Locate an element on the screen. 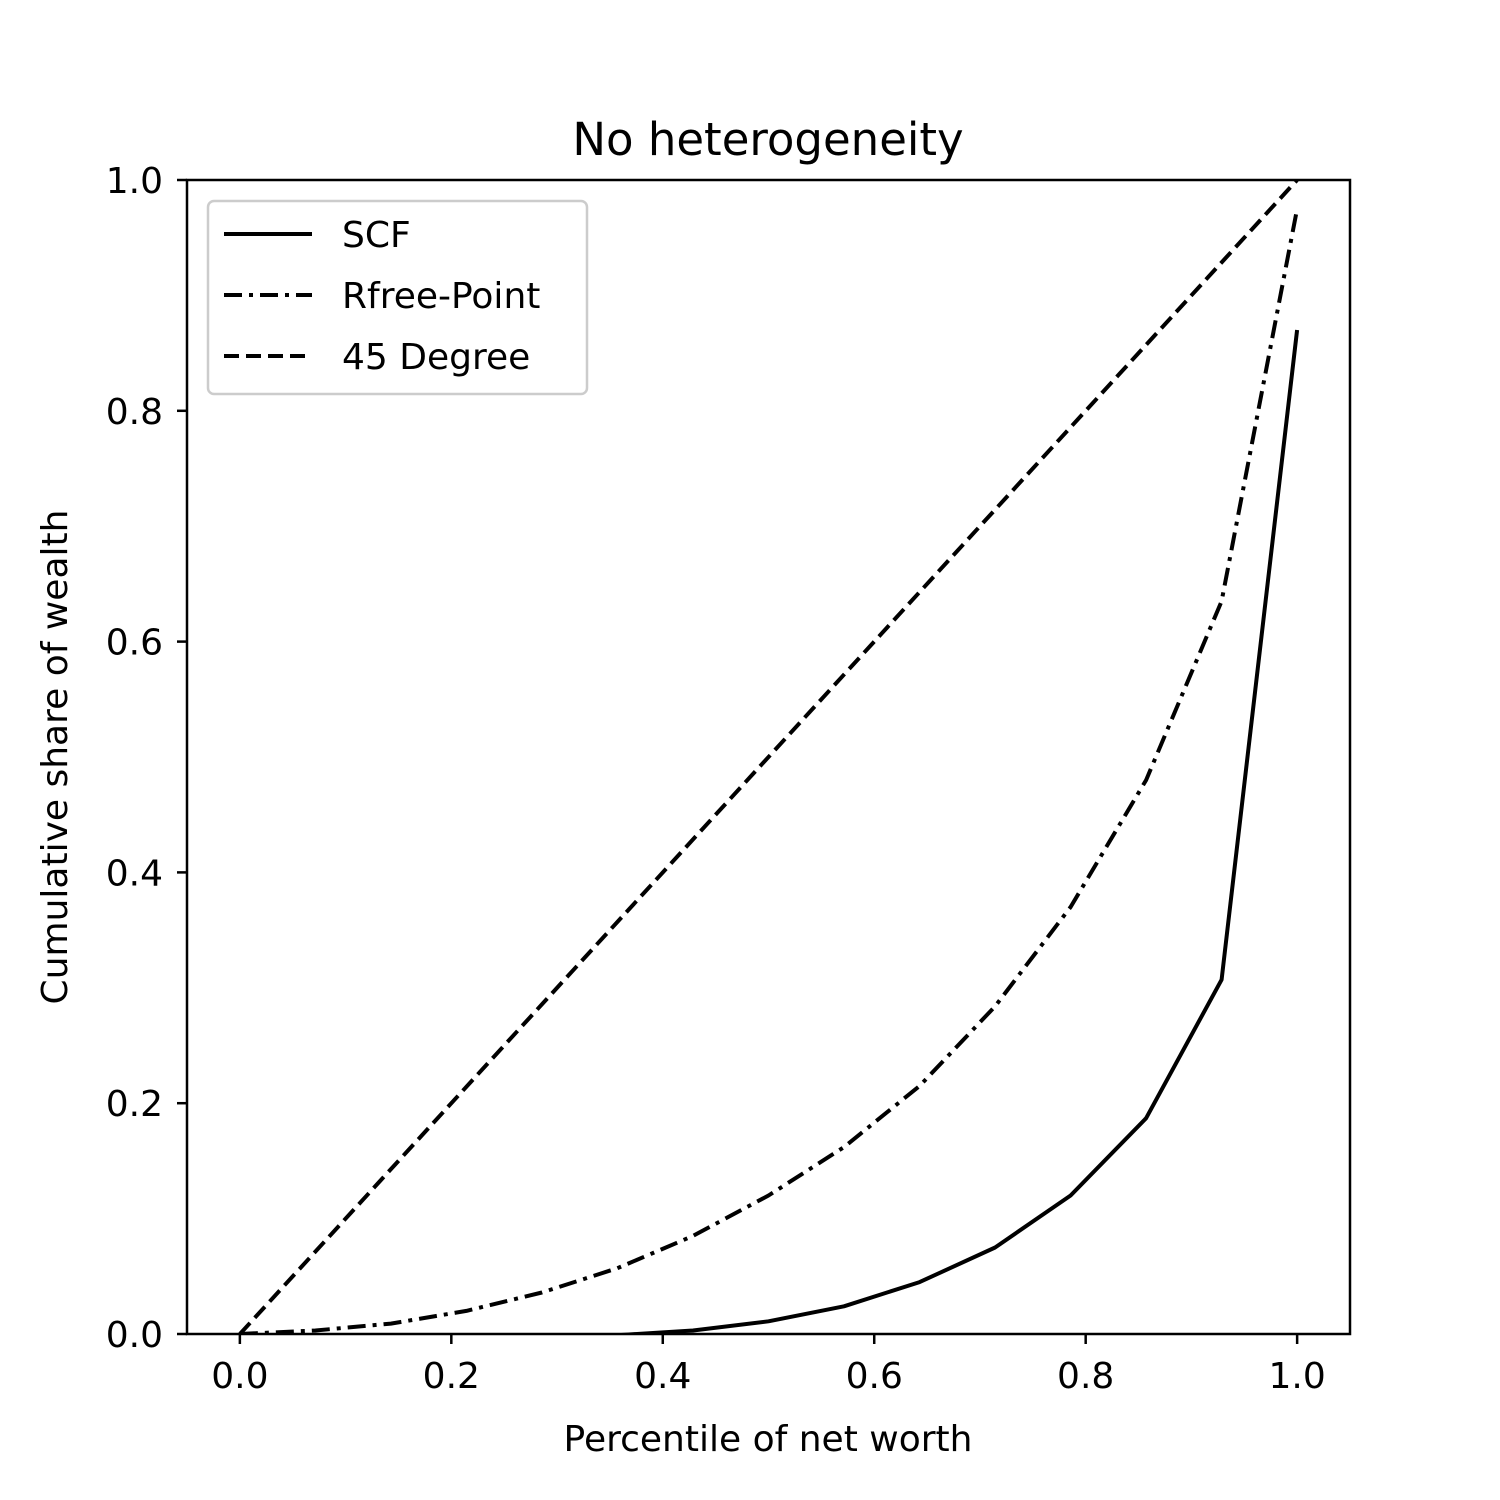 The height and width of the screenshot is (1500, 1500). legend-entry-label: 45 Degree is located at coordinates (436, 357).